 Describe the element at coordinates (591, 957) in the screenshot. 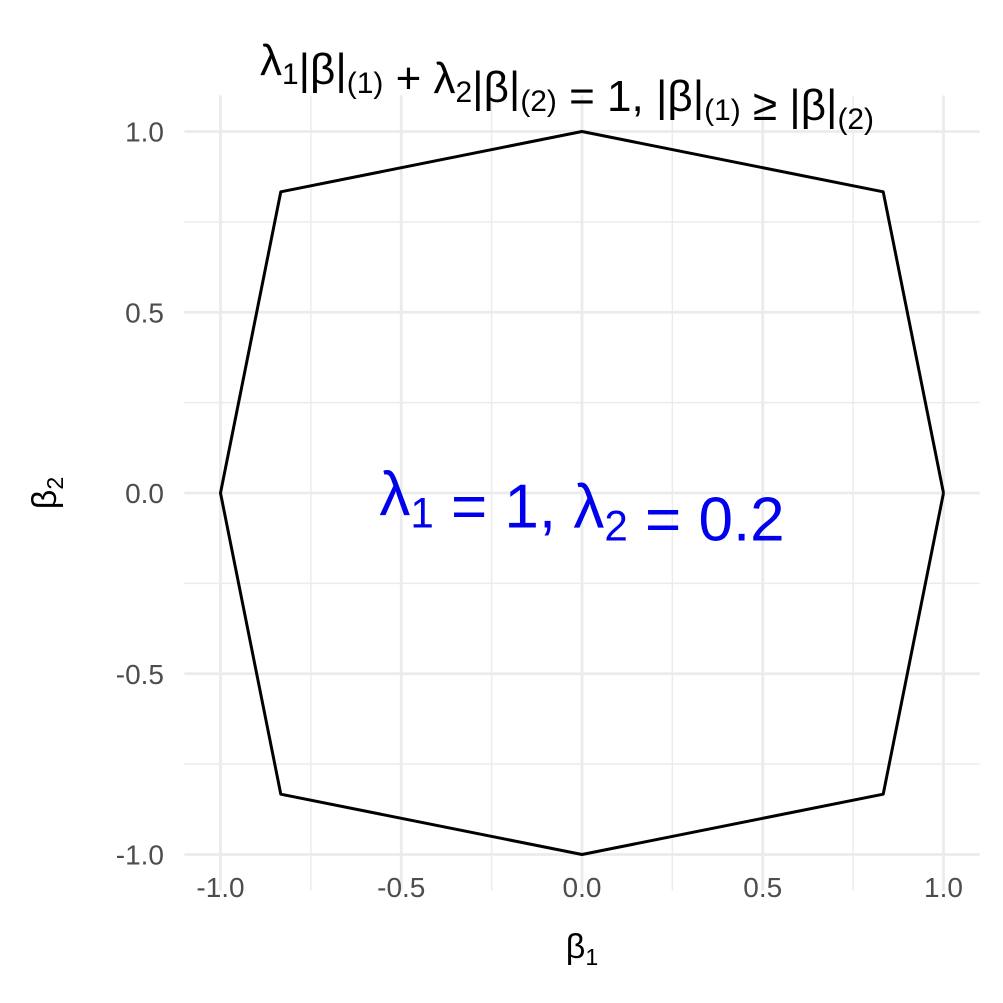

I see `xlabel-part-1: 1` at that location.